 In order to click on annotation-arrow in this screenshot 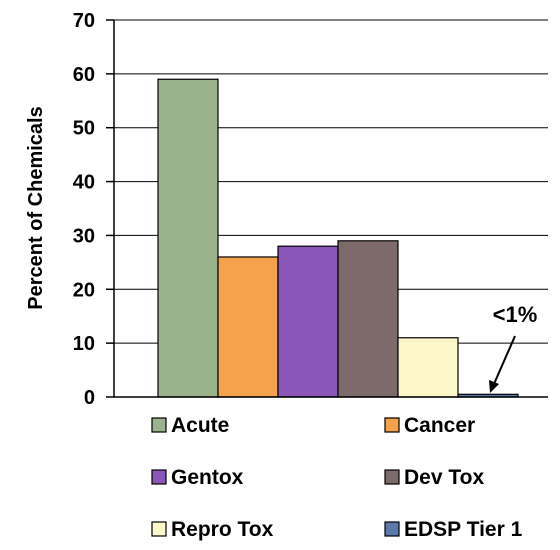, I will do `click(504, 360)`.